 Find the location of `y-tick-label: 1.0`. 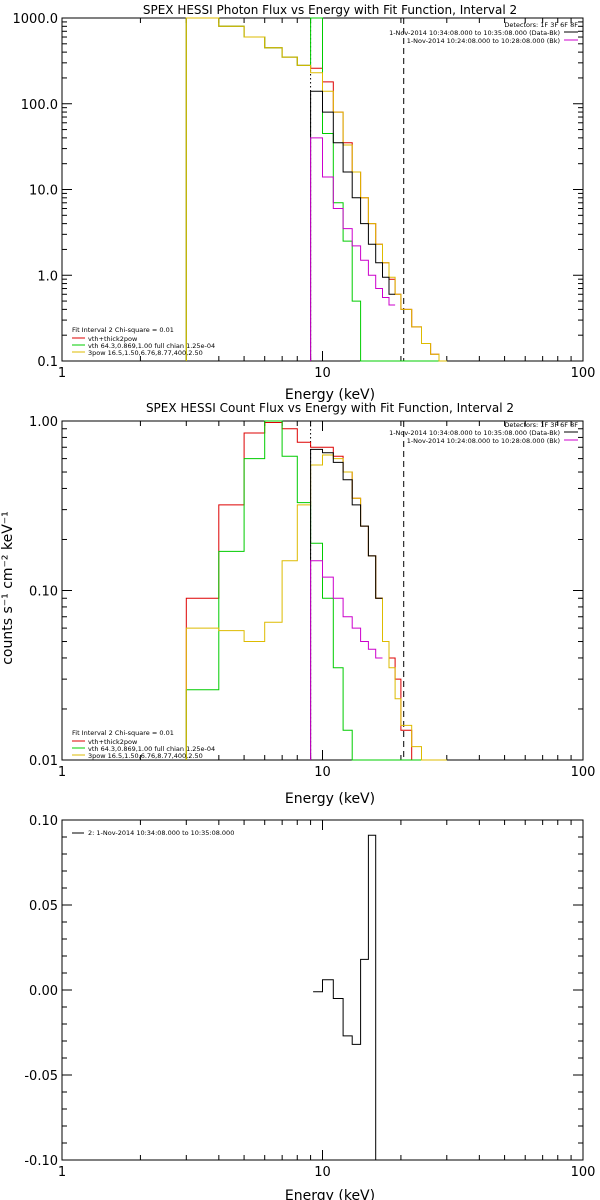

y-tick-label: 1.0 is located at coordinates (47, 276).